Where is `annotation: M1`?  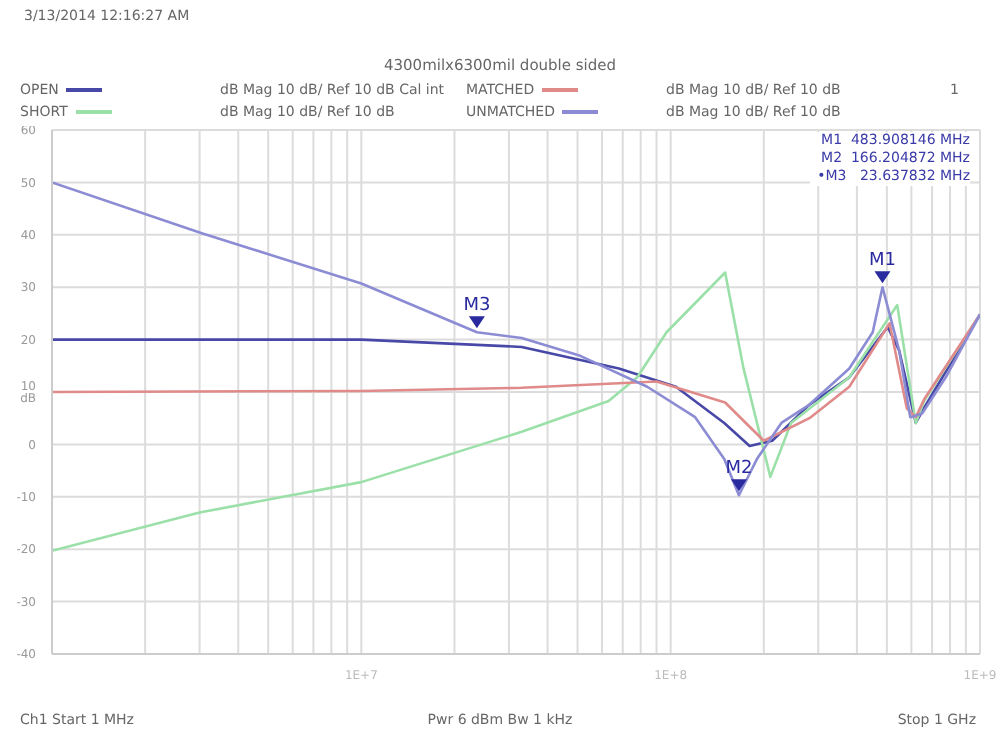
annotation: M1 is located at coordinates (882, 261).